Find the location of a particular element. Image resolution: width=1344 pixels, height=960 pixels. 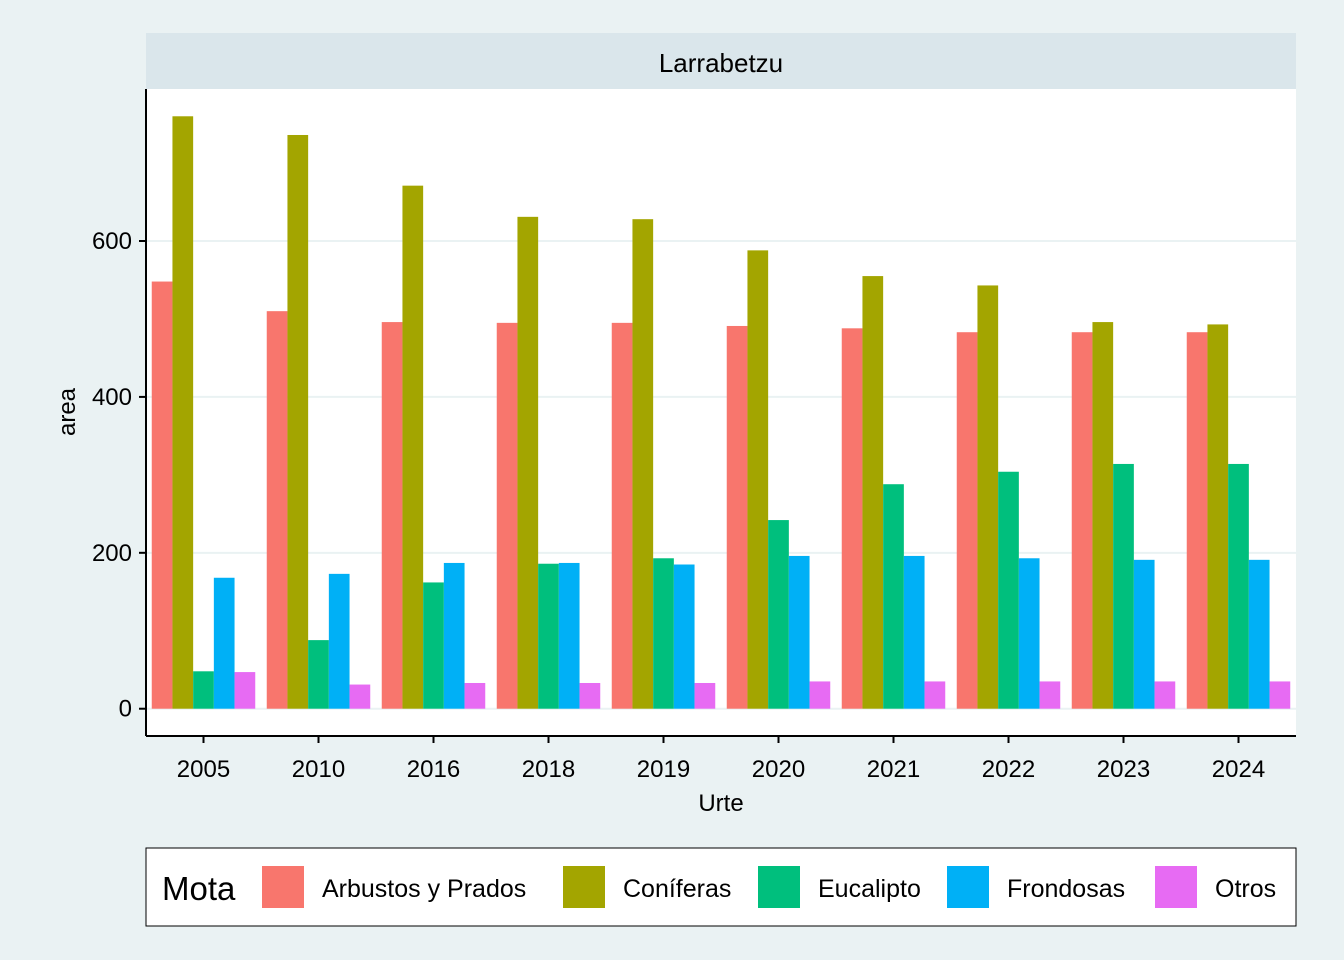

x-tick-label: 2024 is located at coordinates (1238, 769).